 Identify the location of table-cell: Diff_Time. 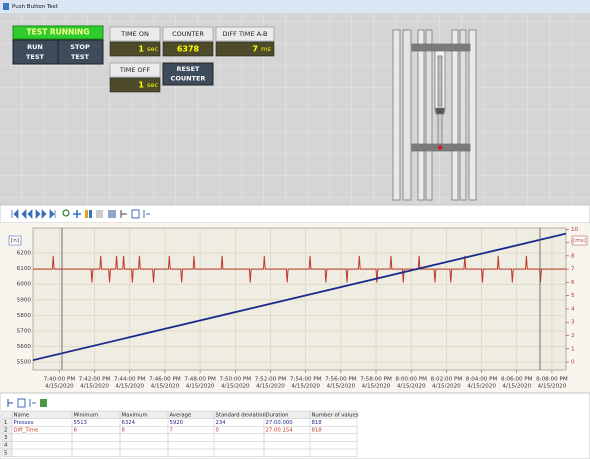
(26, 431).